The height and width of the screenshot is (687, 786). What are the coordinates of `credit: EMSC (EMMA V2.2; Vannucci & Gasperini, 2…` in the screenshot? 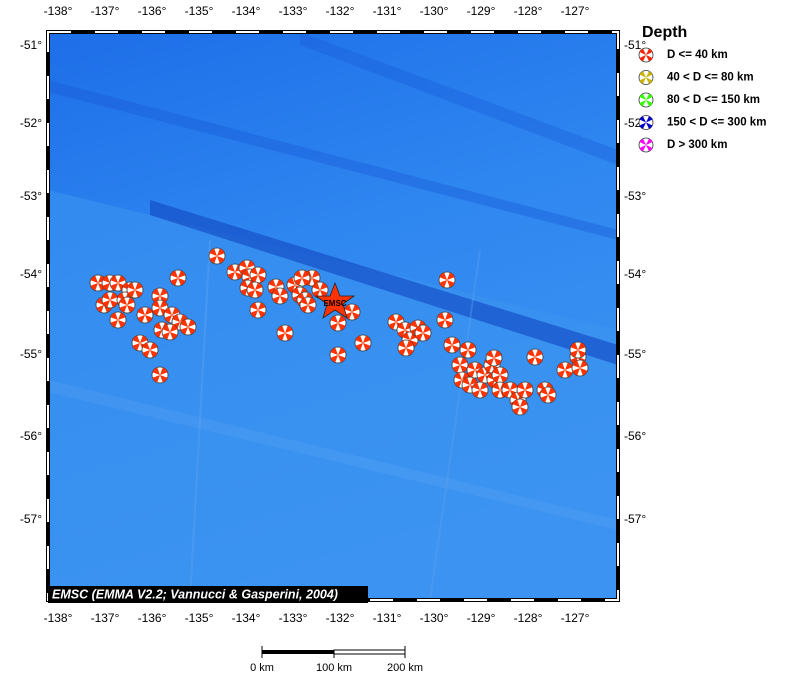 It's located at (195, 594).